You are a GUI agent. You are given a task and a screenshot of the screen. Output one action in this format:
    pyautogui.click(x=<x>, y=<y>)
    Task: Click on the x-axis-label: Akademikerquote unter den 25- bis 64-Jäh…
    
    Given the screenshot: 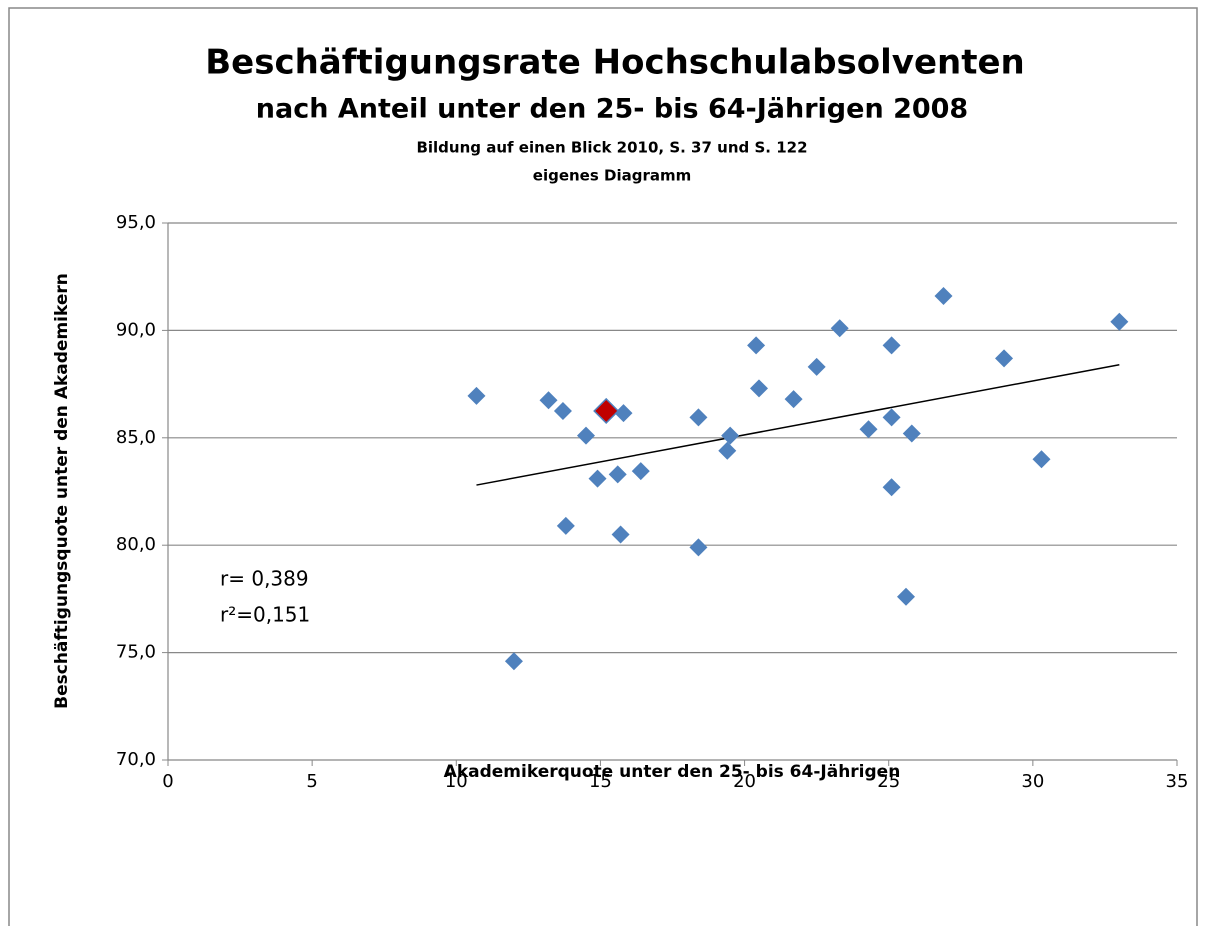 What is the action you would take?
    pyautogui.click(x=672, y=772)
    